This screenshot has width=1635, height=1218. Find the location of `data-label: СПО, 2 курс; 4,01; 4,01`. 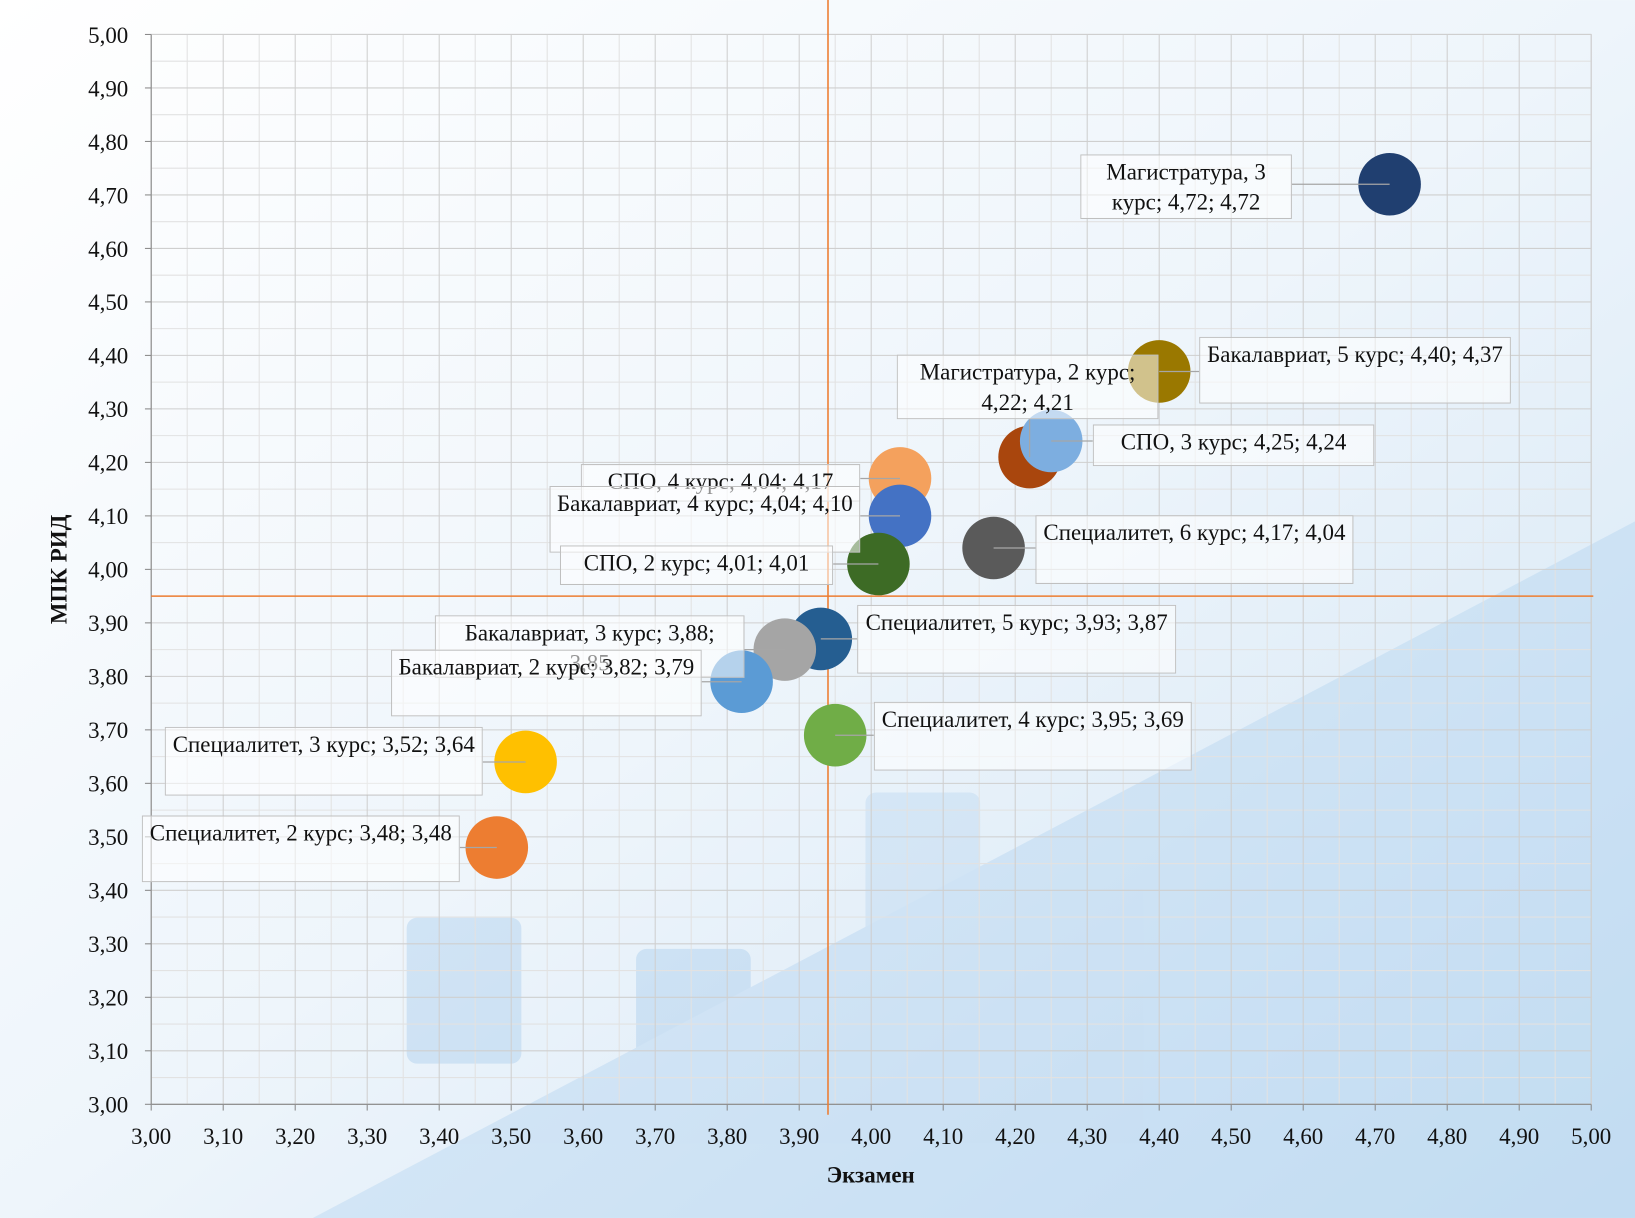

data-label: СПО, 2 курс; 4,01; 4,01 is located at coordinates (696, 565).